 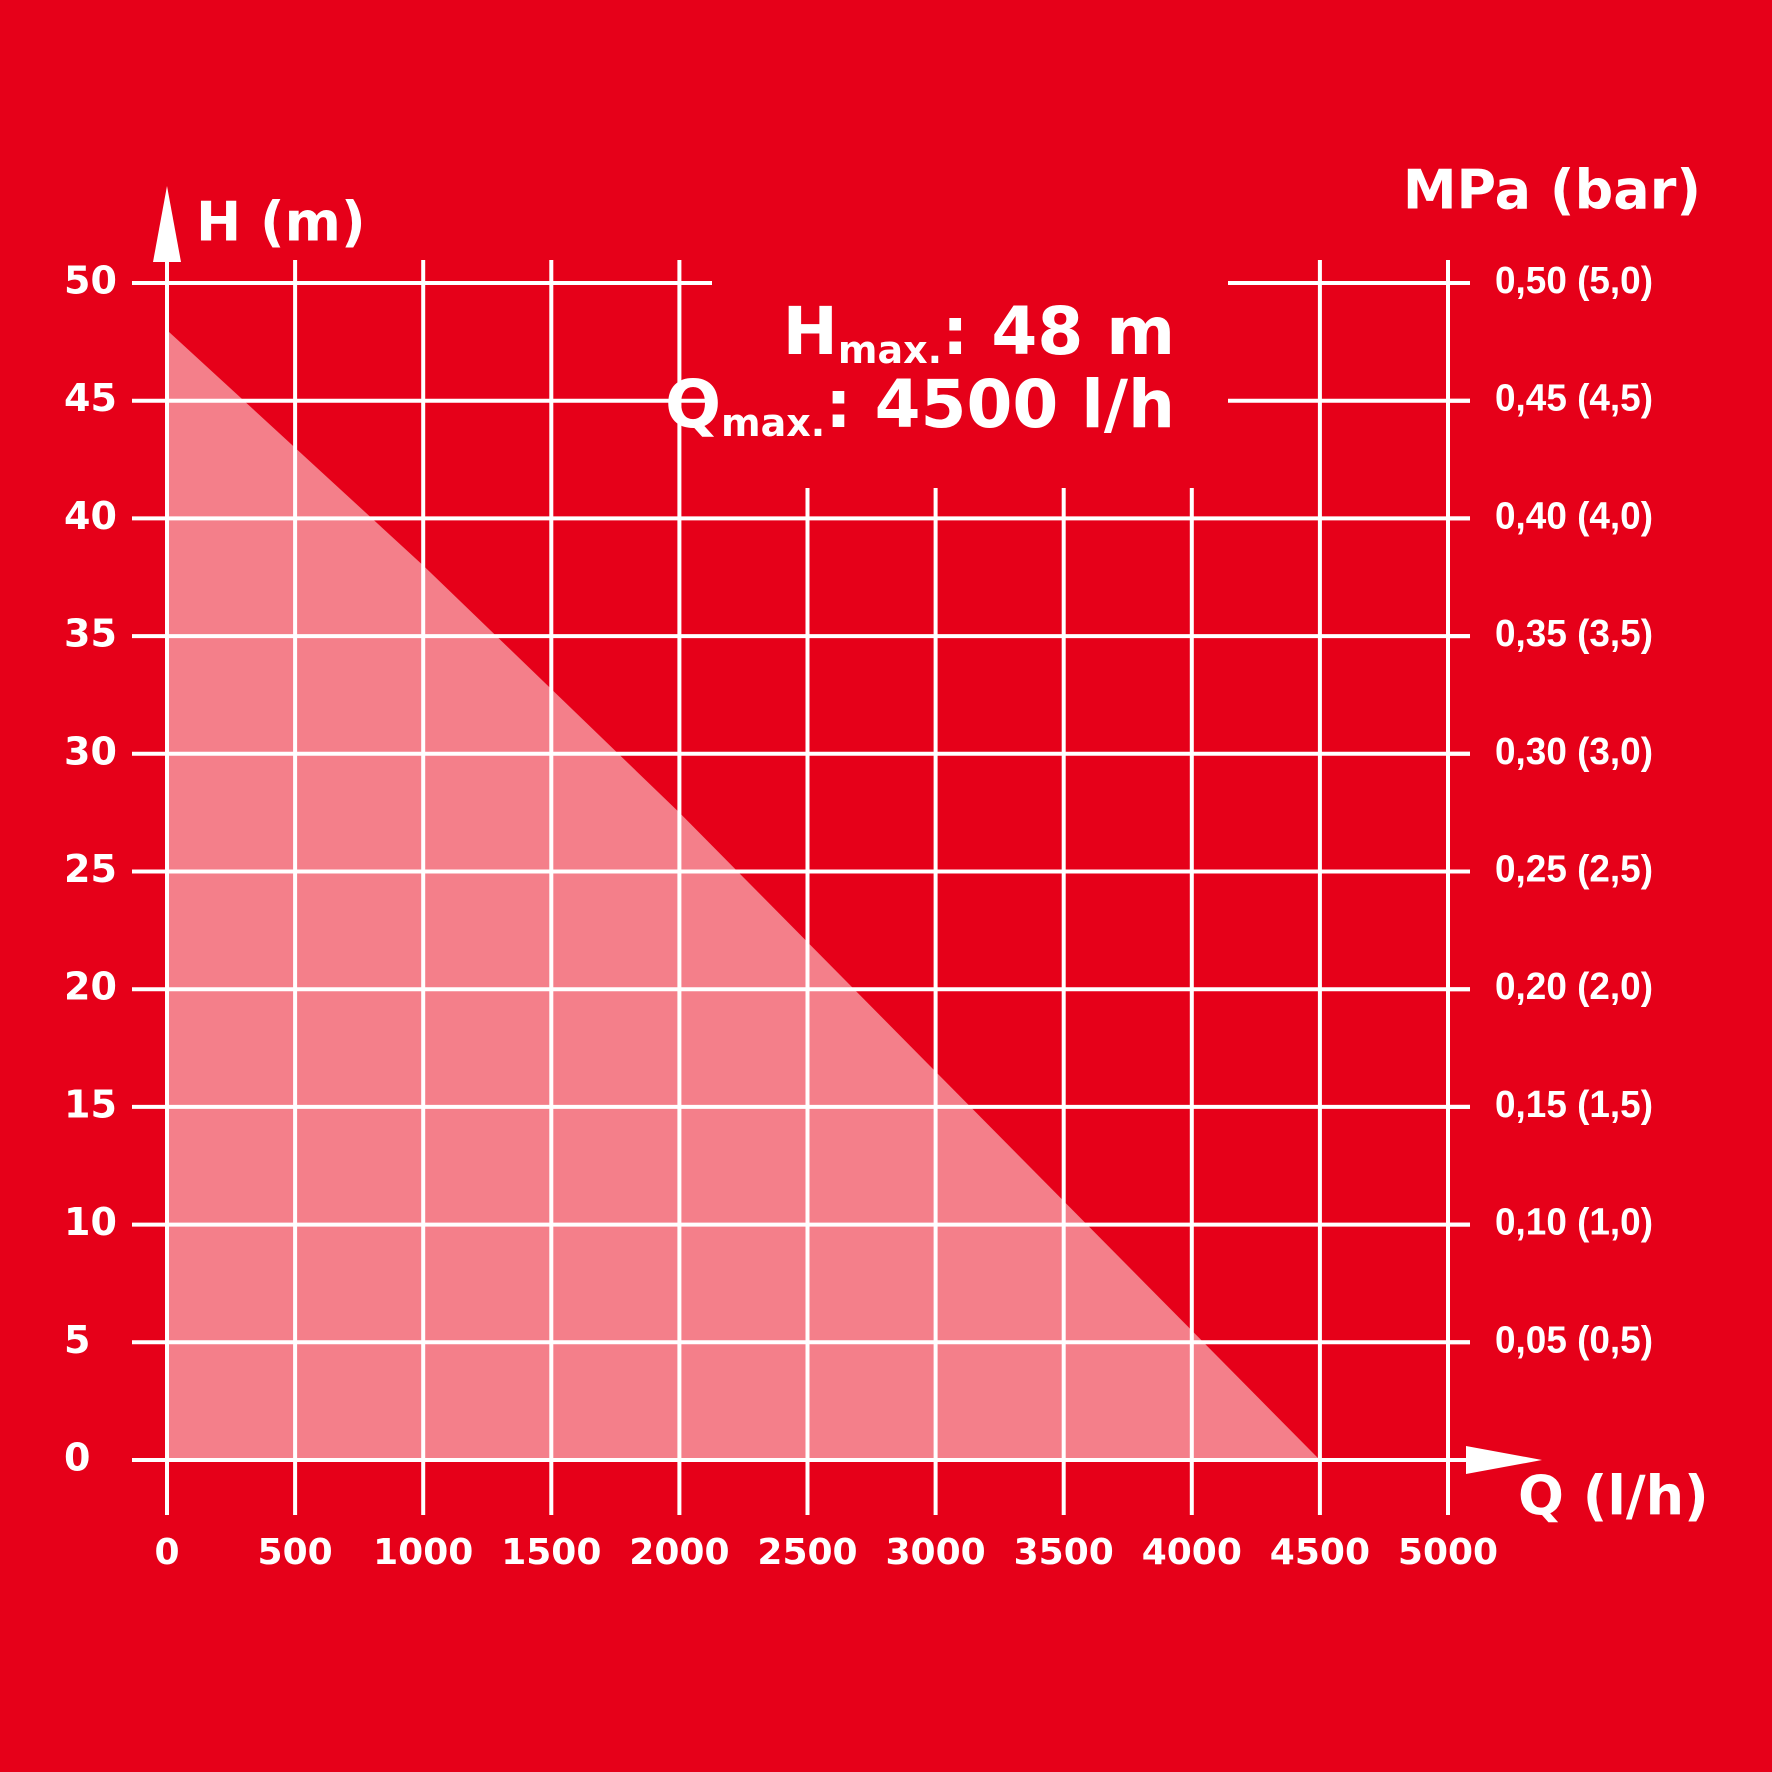 I want to click on x-axis-label: Q (l/h), so click(x=1613, y=1496).